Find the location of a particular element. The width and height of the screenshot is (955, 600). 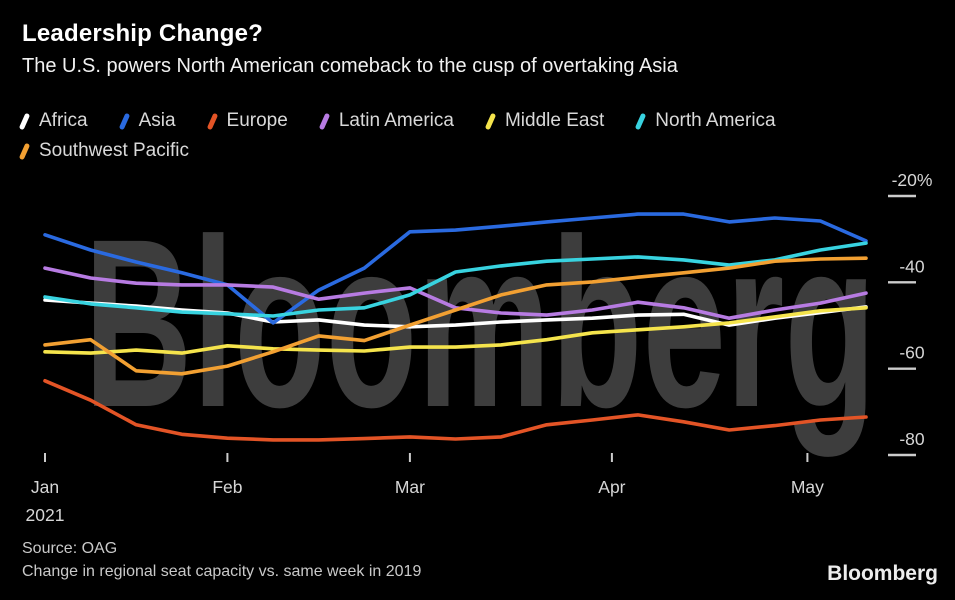

series-line-latin-america is located at coordinates (455, 293).